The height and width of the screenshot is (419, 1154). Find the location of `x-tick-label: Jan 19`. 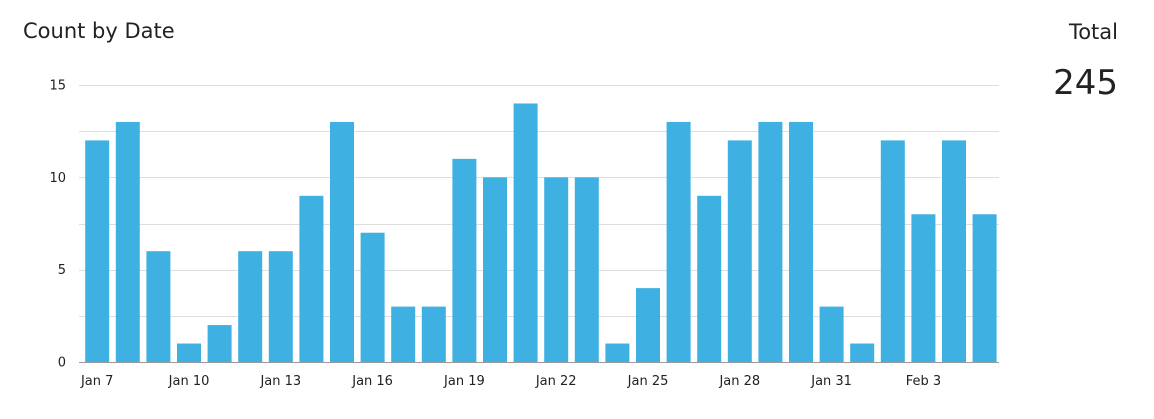

x-tick-label: Jan 19 is located at coordinates (464, 381).